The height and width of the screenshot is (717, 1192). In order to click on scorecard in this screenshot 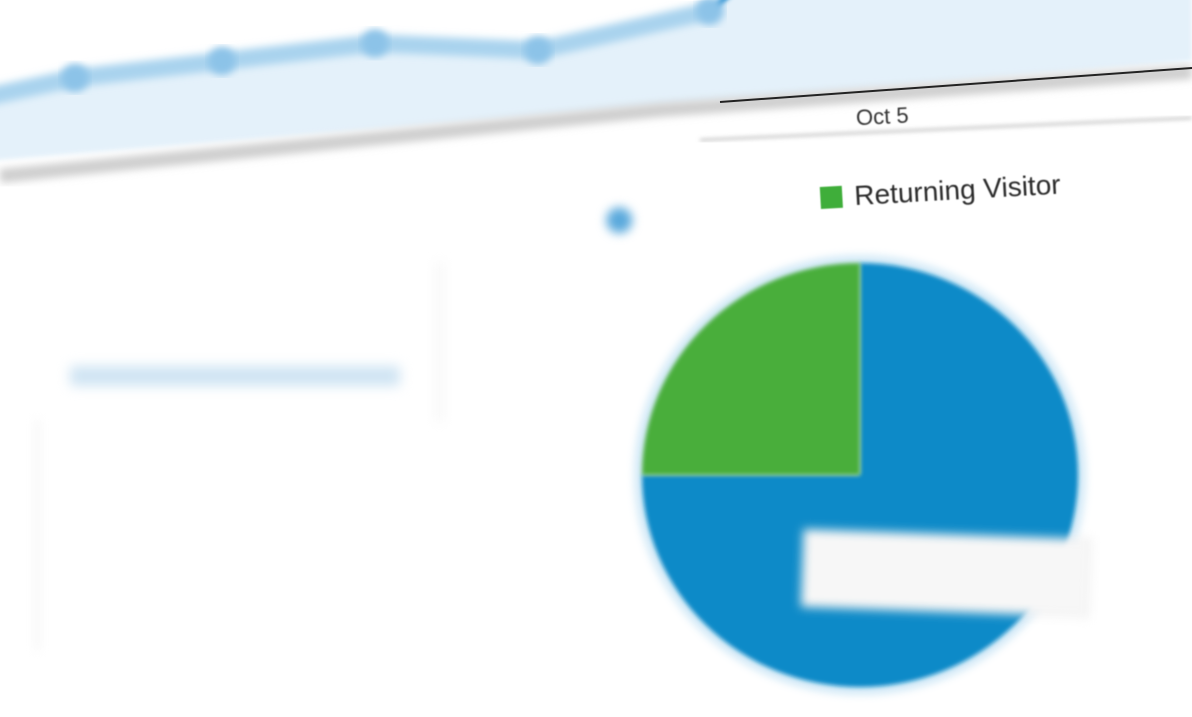, I will do `click(249, 342)`.